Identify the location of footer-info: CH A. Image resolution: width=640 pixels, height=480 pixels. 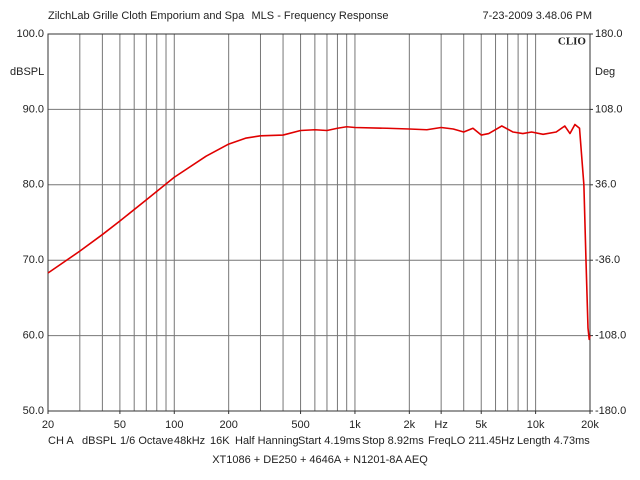
(61, 441).